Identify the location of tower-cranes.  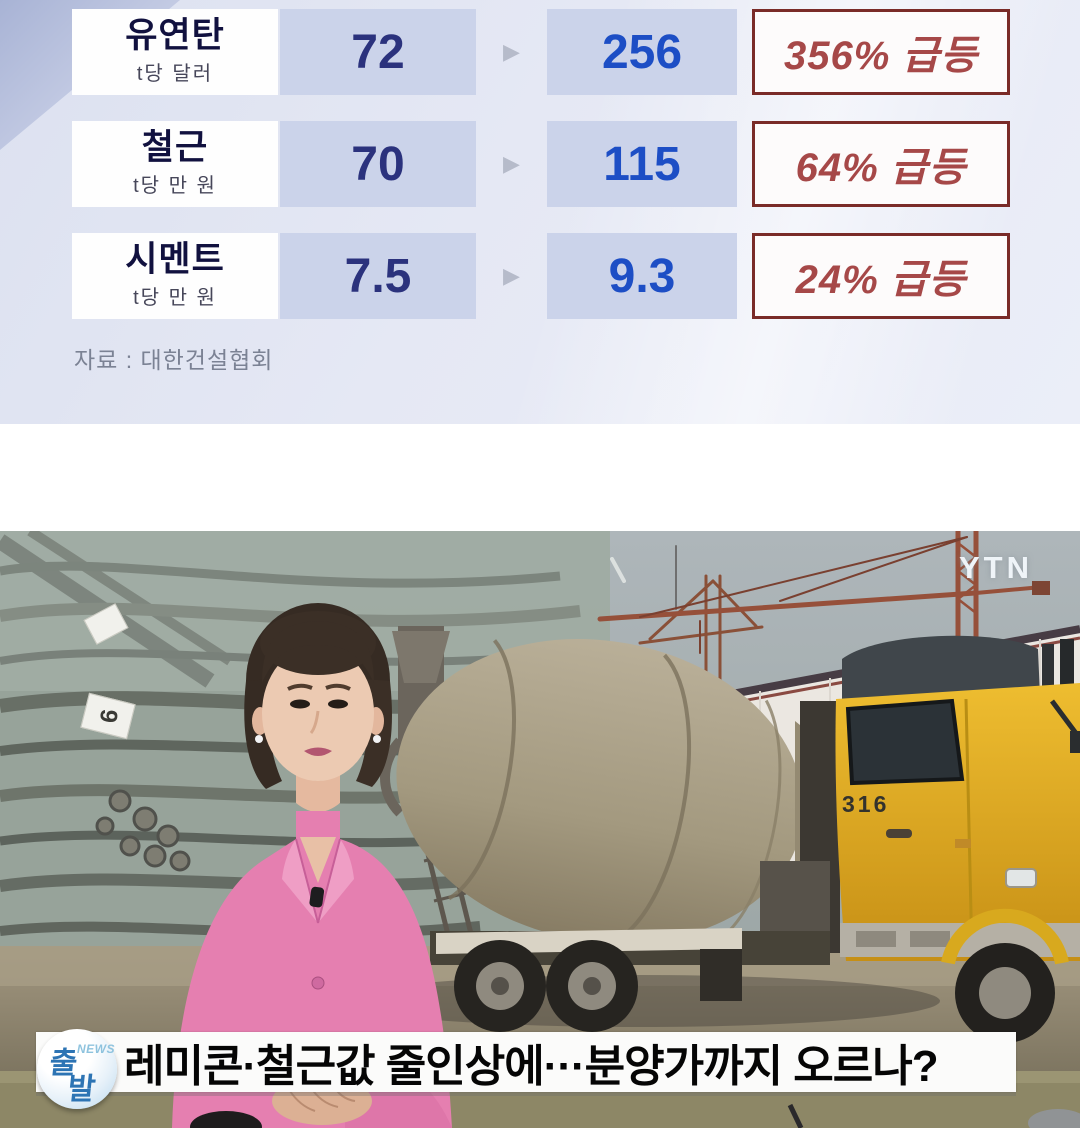
(823, 614).